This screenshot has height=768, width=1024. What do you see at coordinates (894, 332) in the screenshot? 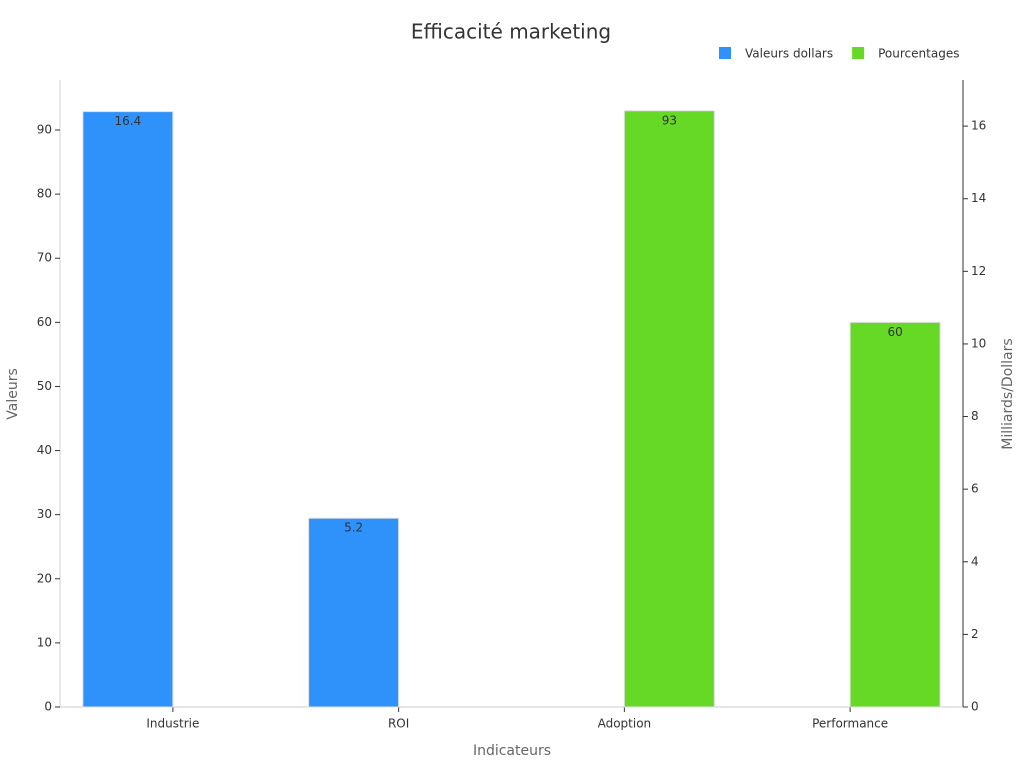
I see `value-label: 60` at bounding box center [894, 332].